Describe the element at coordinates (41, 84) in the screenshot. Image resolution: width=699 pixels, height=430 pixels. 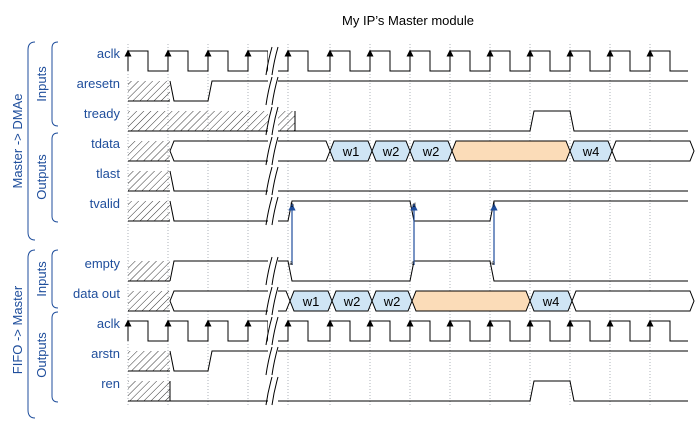
I see `group-label-master-inputs: Inputs` at that location.